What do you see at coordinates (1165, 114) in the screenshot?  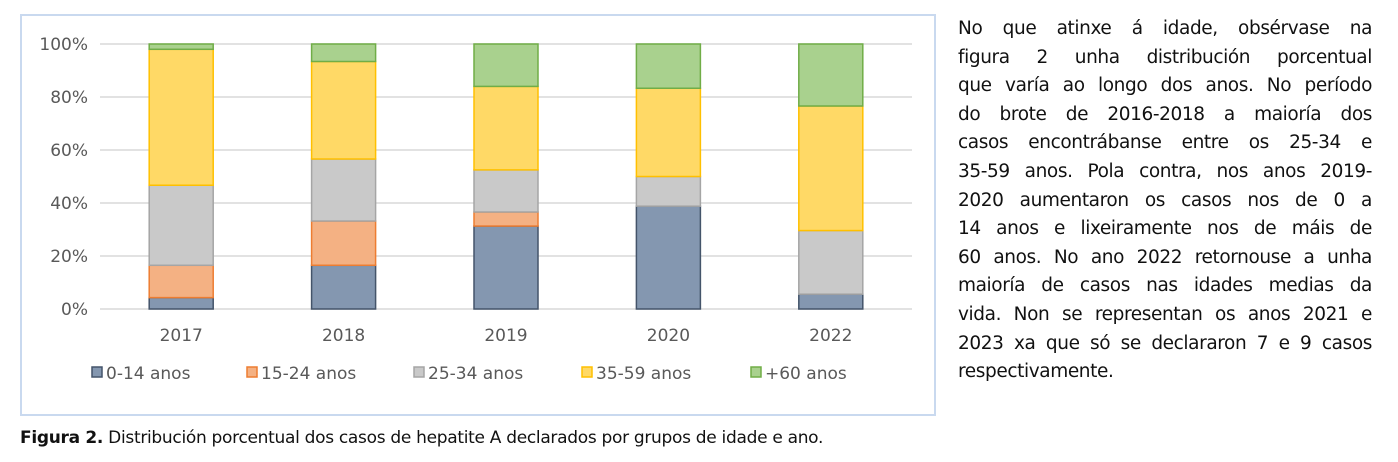 I see `paragraph-line: do brote de 2016-2018 a maioría dos` at bounding box center [1165, 114].